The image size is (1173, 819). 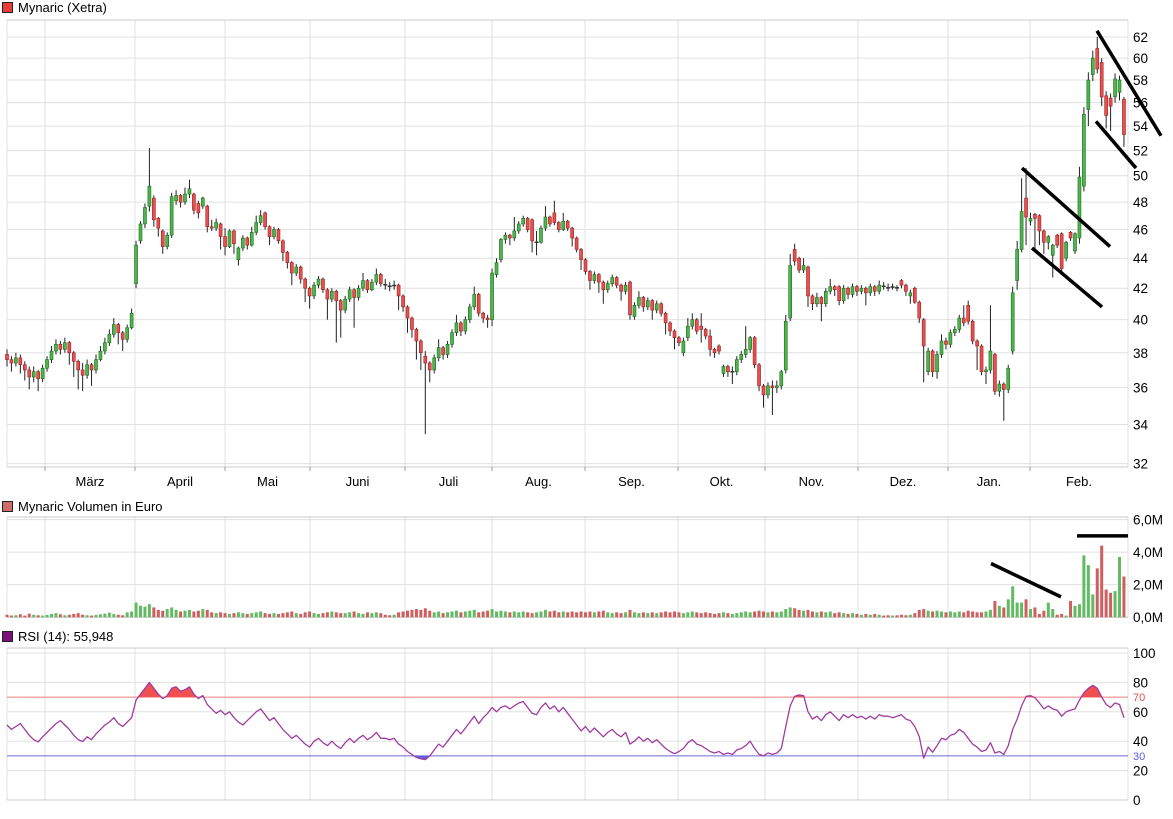 What do you see at coordinates (54, 7) in the screenshot?
I see `price-panel-legend: Mynaric (Xetra)` at bounding box center [54, 7].